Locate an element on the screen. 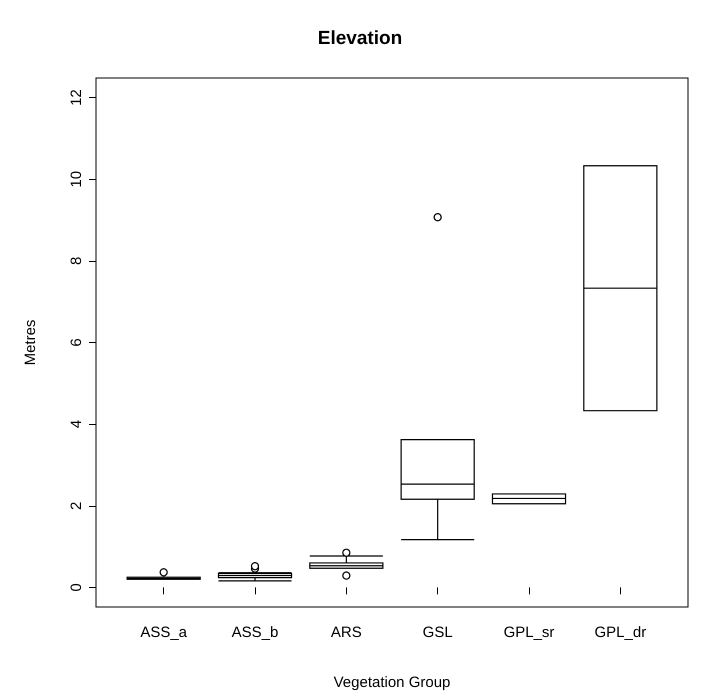 This screenshot has width=720, height=695. x-tick-label: ASS_a is located at coordinates (164, 632).